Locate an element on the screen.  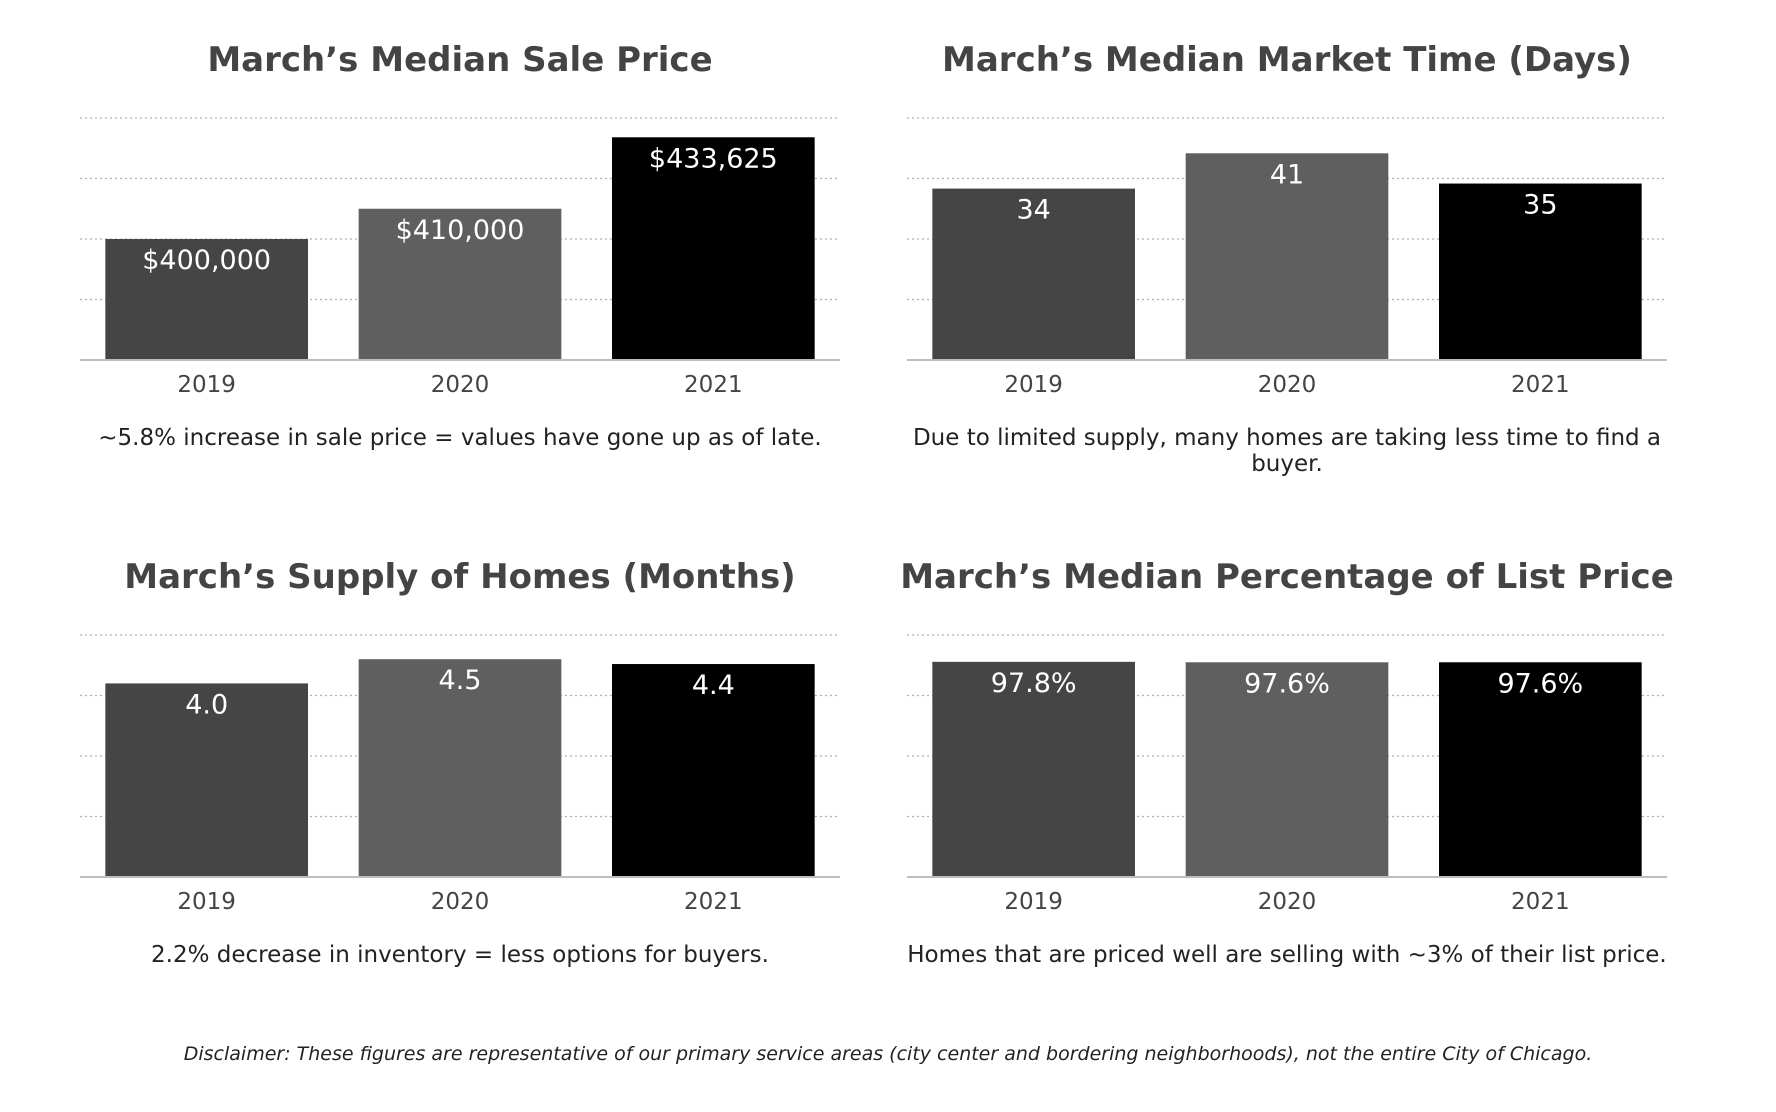
chart-title: March’s Supply of Homes (Months) is located at coordinates (460, 577).